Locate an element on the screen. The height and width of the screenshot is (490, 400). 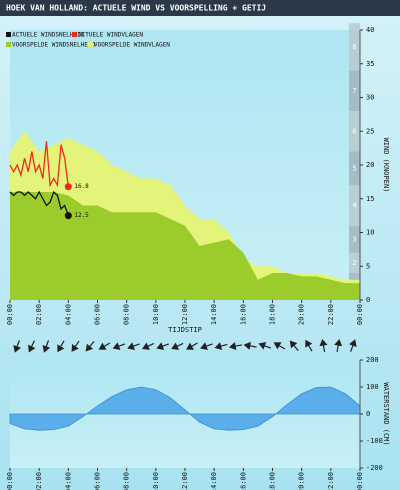
beaufort-label: 2 is located at coordinates (354, 263).